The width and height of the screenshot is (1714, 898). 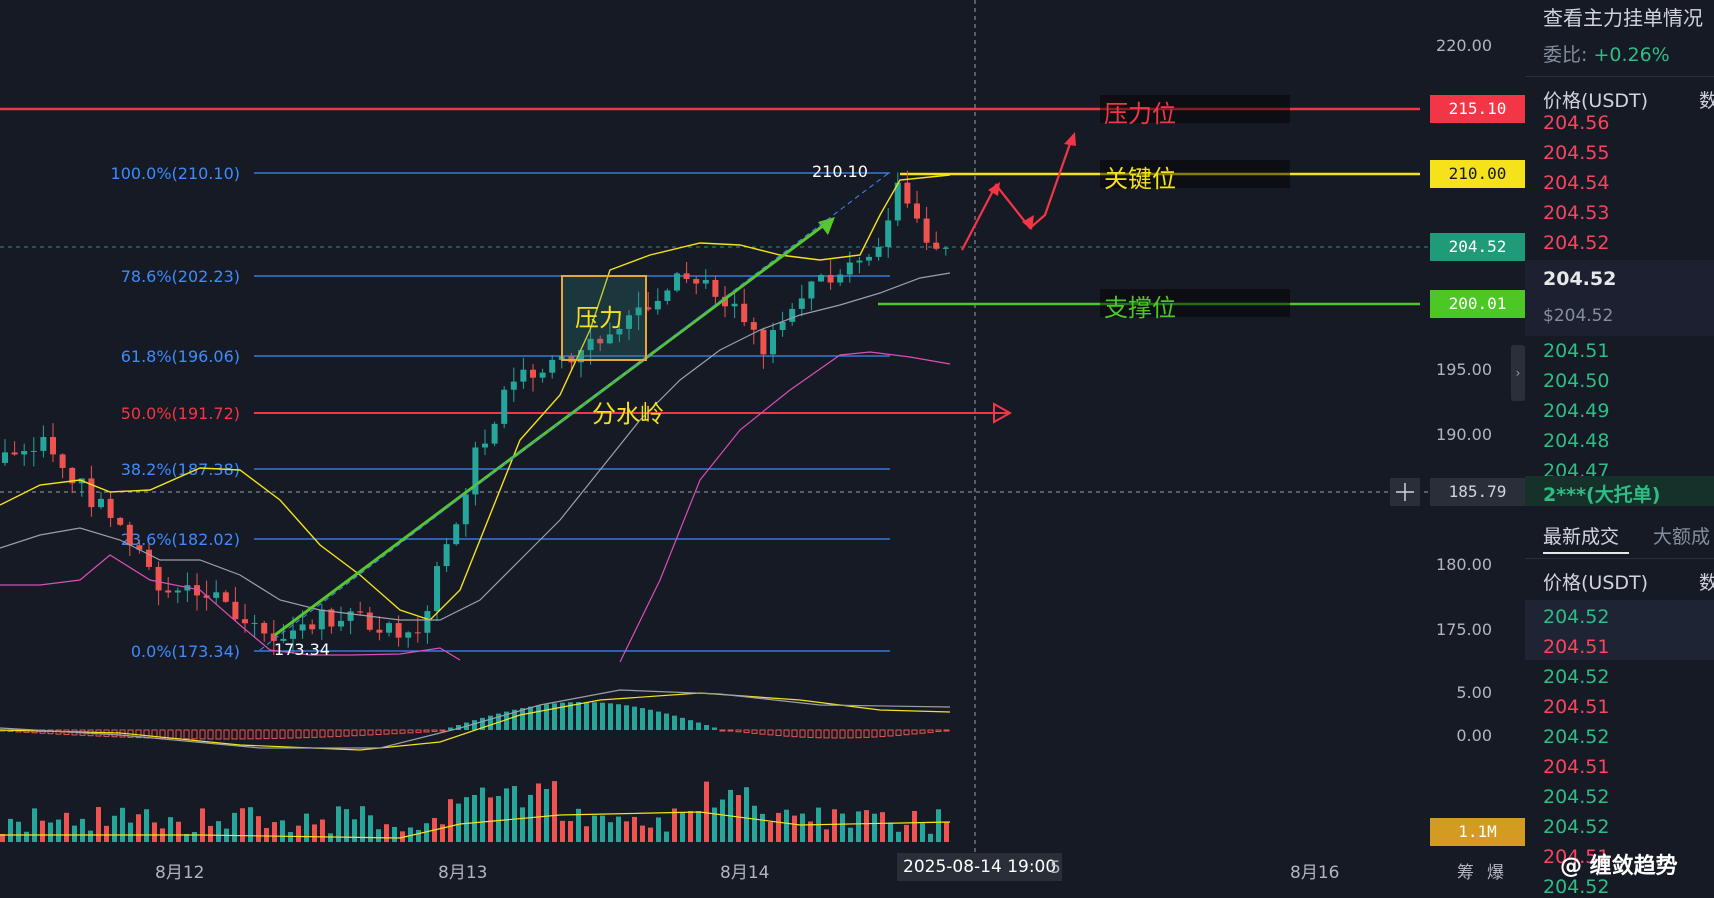 What do you see at coordinates (1581, 537) in the screenshot?
I see `tab-latest-trades: 最新成交` at bounding box center [1581, 537].